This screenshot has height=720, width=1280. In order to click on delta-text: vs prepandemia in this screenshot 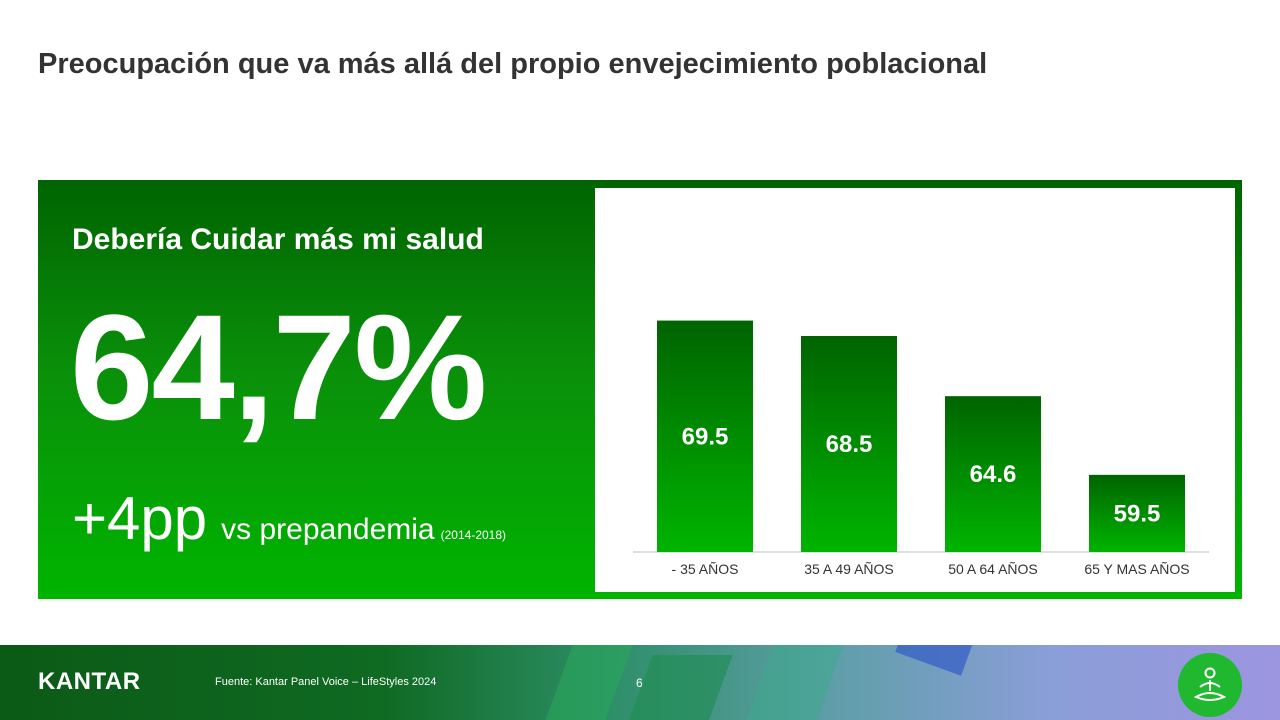, I will do `click(328, 529)`.